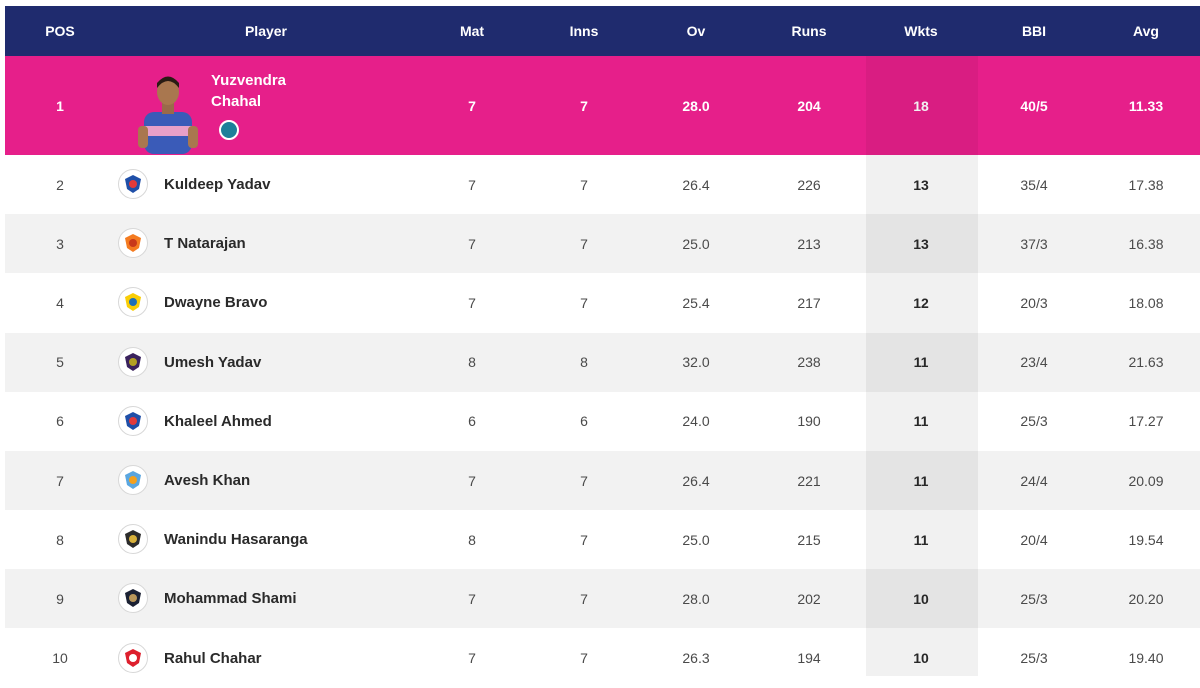 The height and width of the screenshot is (688, 1200). I want to click on cell-avg: 21.63, so click(1146, 362).